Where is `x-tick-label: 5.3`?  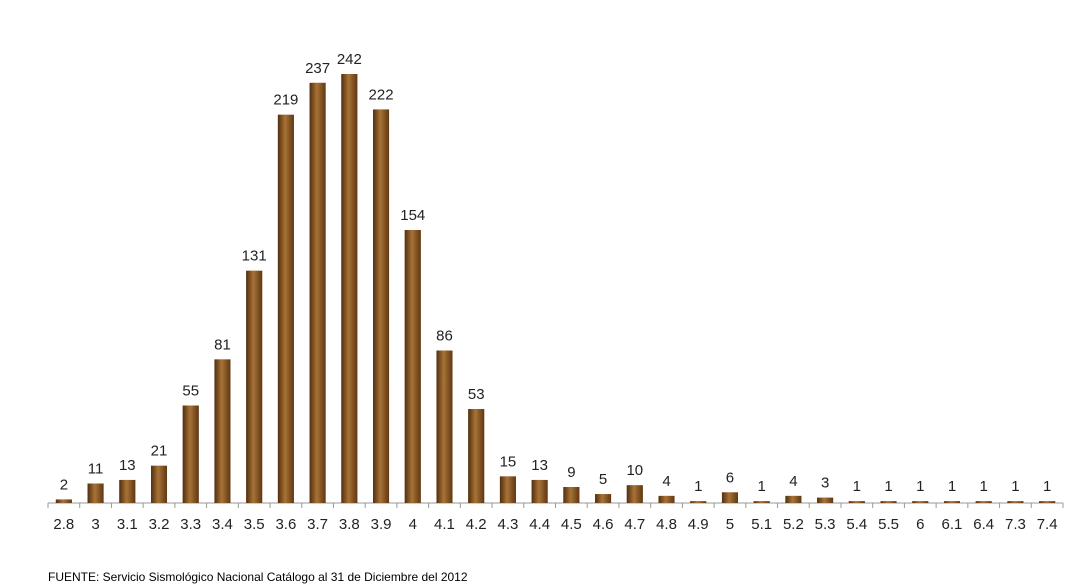 x-tick-label: 5.3 is located at coordinates (825, 524).